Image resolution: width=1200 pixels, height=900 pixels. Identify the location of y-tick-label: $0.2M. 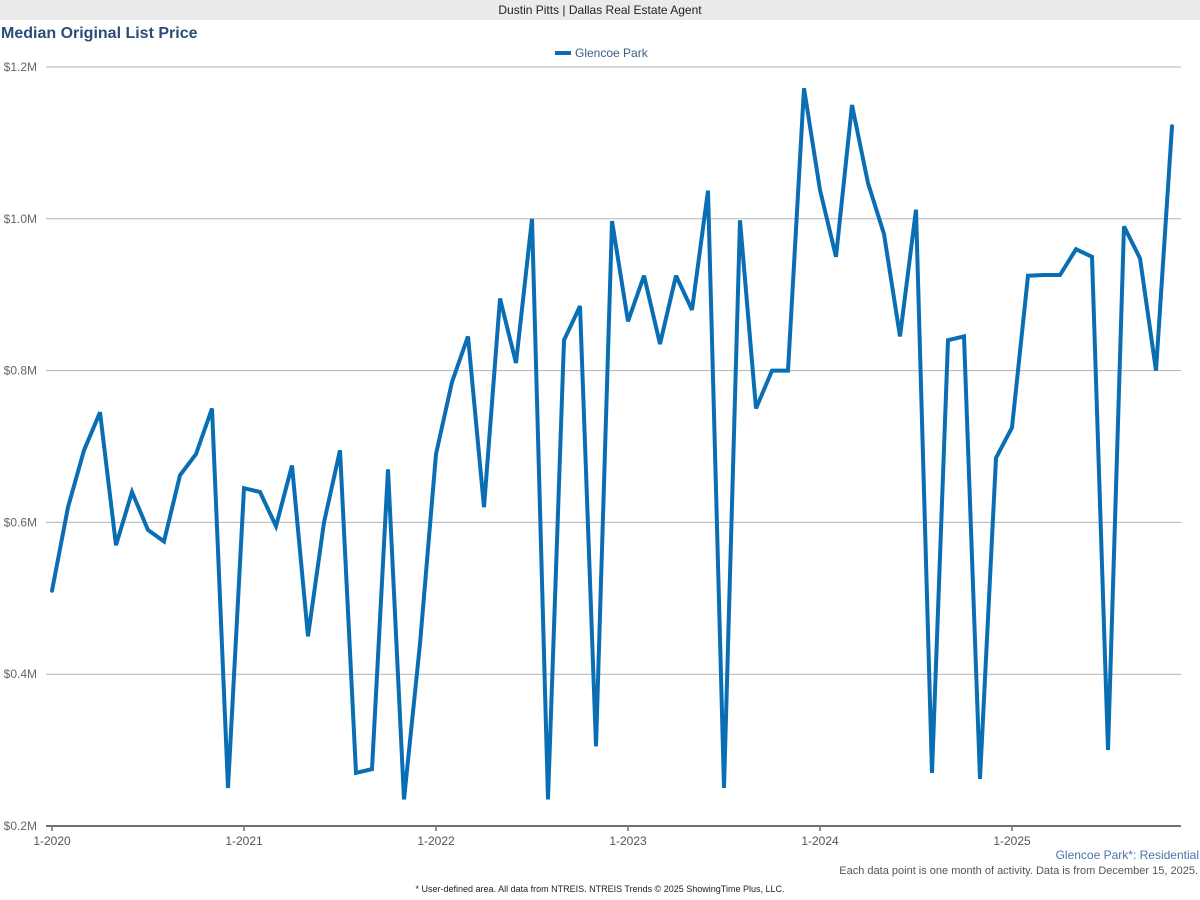
(20, 826).